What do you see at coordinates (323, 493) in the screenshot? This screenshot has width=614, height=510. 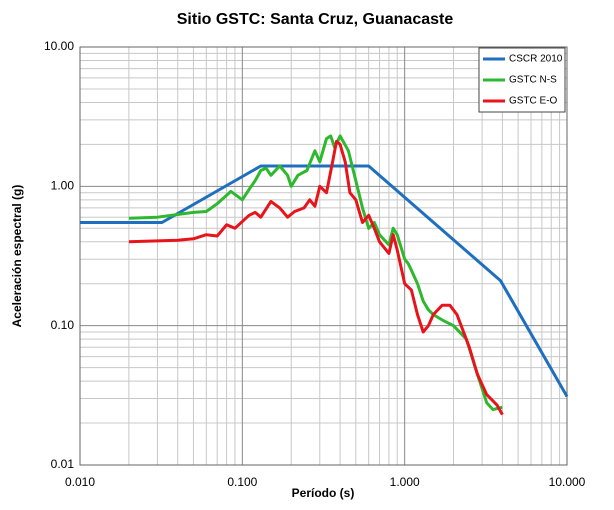 I see `x-axis-label: Período (s)` at bounding box center [323, 493].